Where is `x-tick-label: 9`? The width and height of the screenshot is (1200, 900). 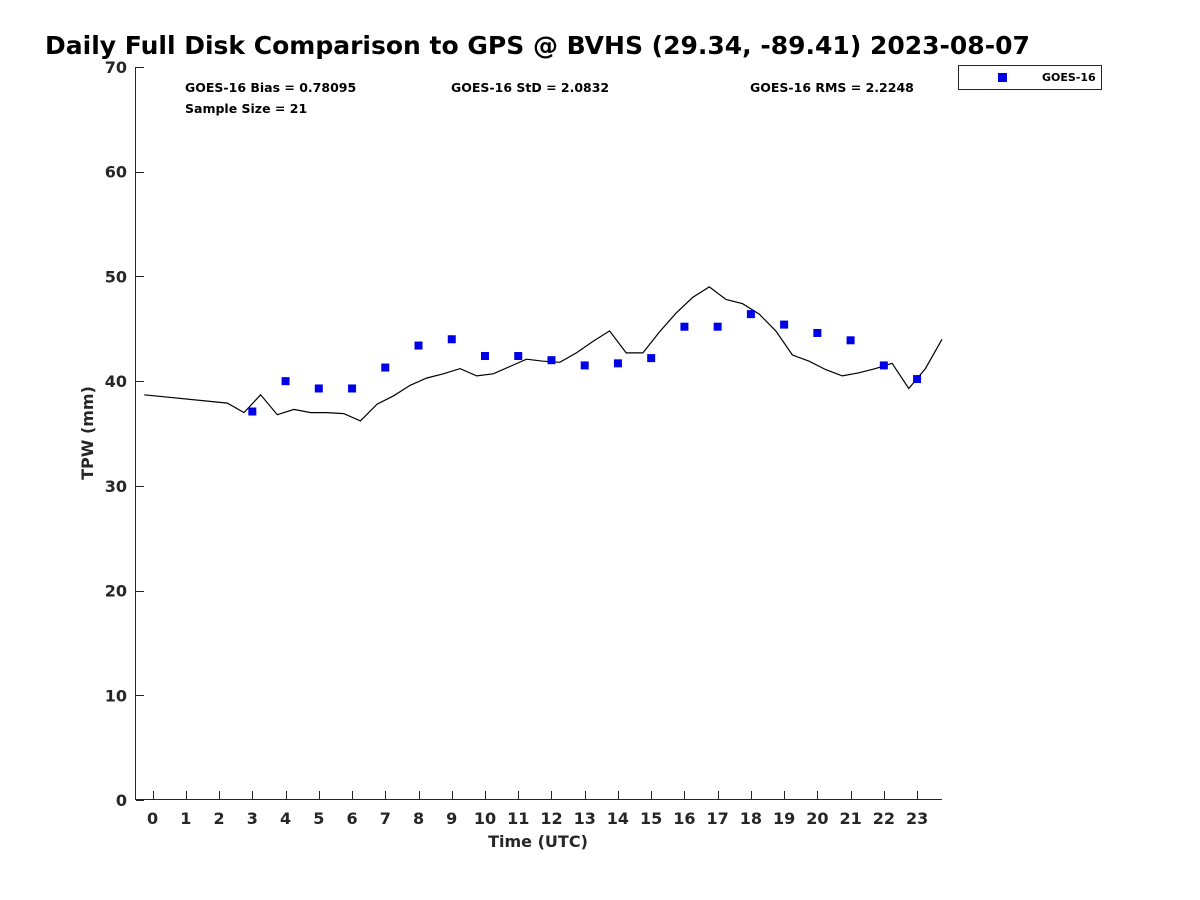
x-tick-label: 9 is located at coordinates (451, 818).